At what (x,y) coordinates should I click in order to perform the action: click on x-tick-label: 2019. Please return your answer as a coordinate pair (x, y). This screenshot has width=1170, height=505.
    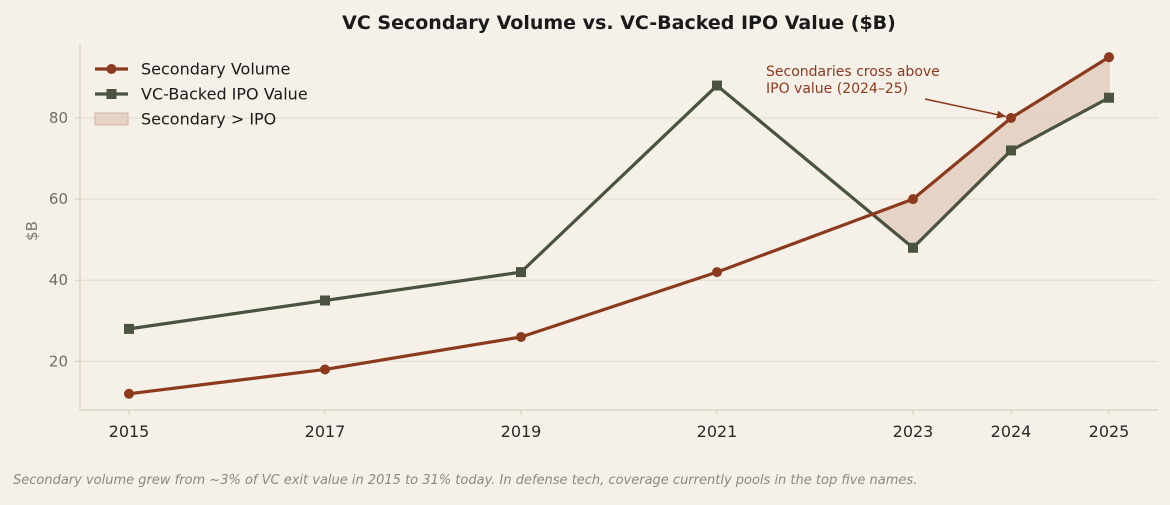
    Looking at the image, I should click on (521, 431).